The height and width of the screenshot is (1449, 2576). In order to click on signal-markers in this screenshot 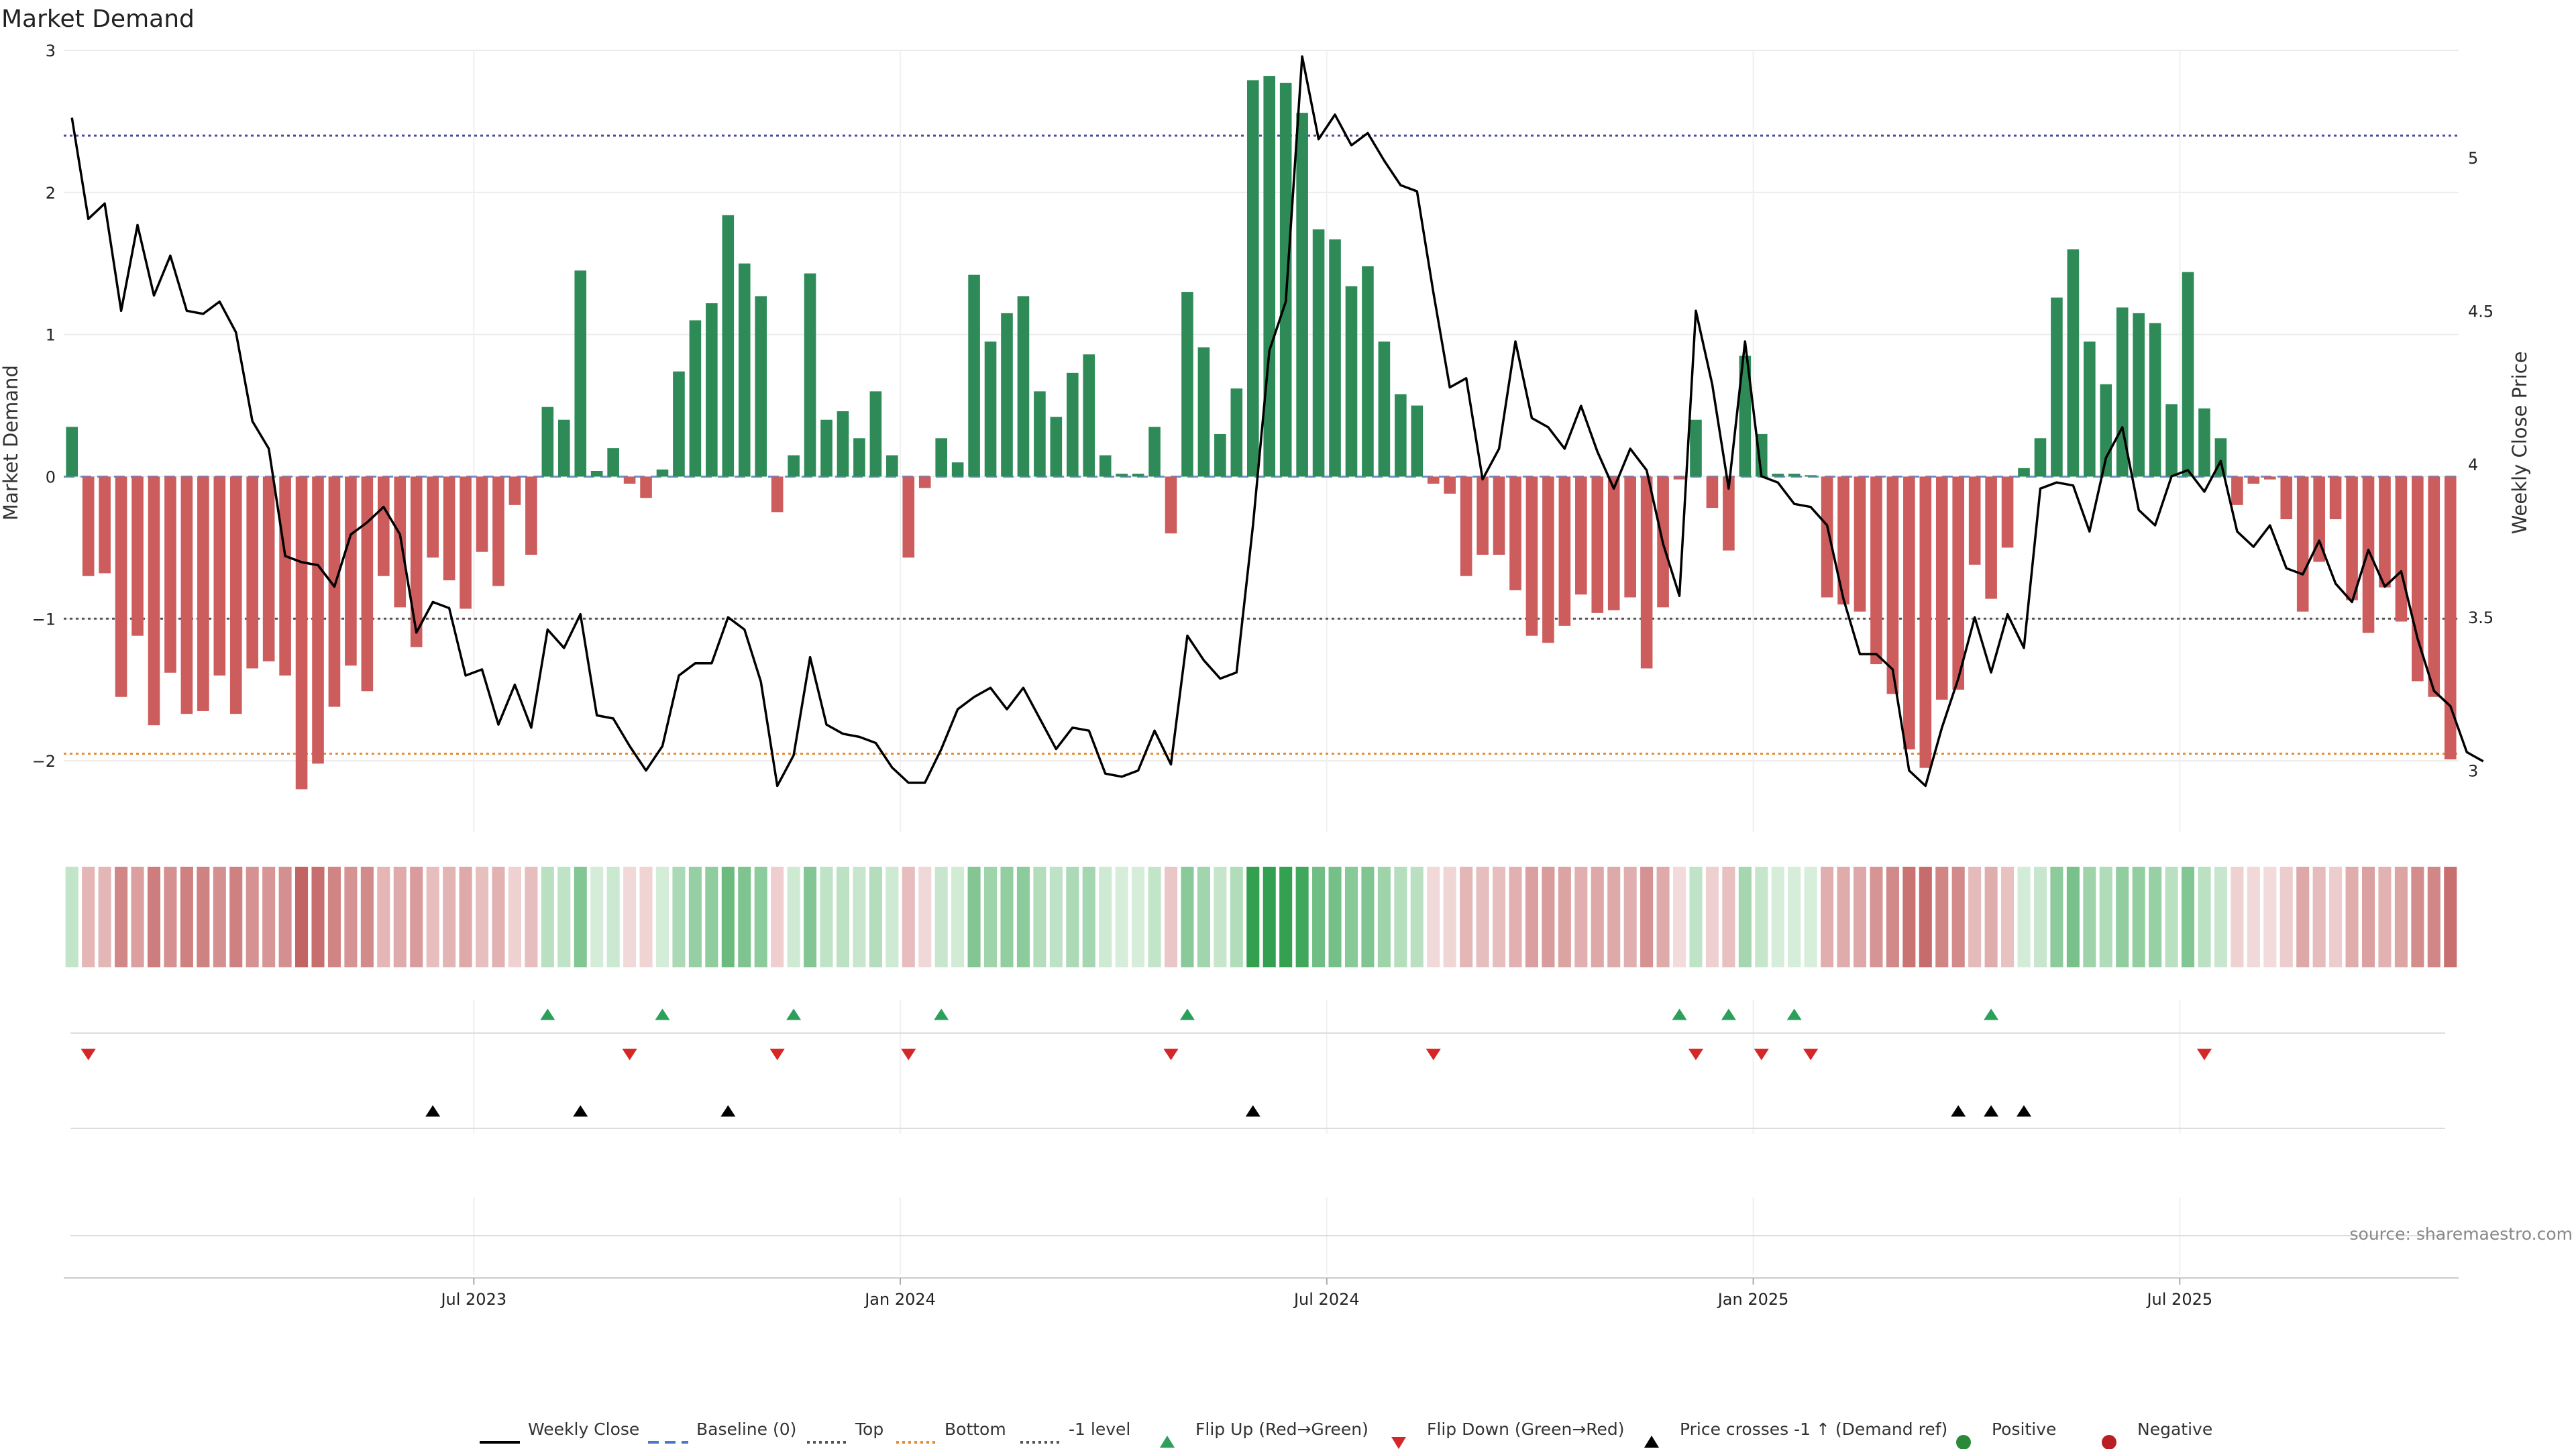, I will do `click(1257, 1122)`.